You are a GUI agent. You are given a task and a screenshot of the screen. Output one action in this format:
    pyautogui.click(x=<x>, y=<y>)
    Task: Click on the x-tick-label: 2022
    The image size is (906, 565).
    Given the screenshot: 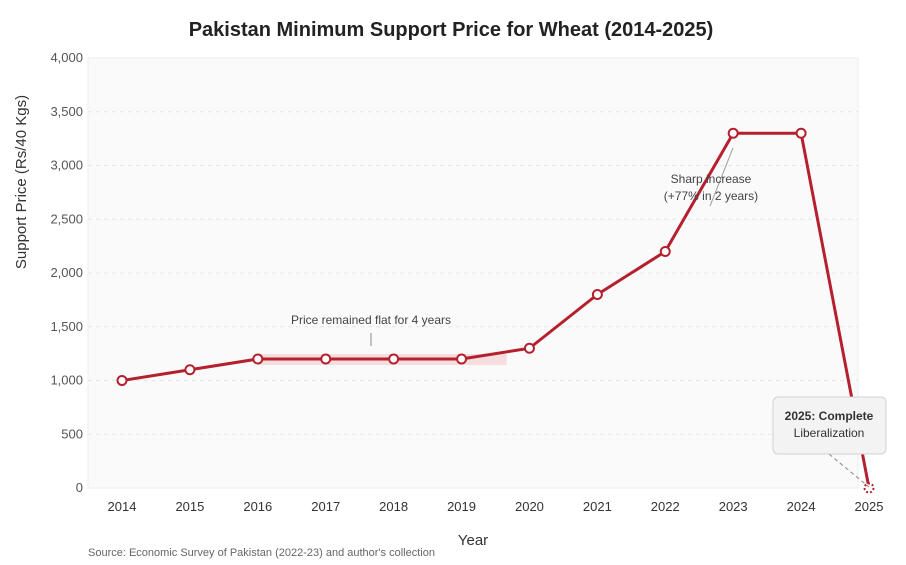 What is the action you would take?
    pyautogui.click(x=665, y=506)
    